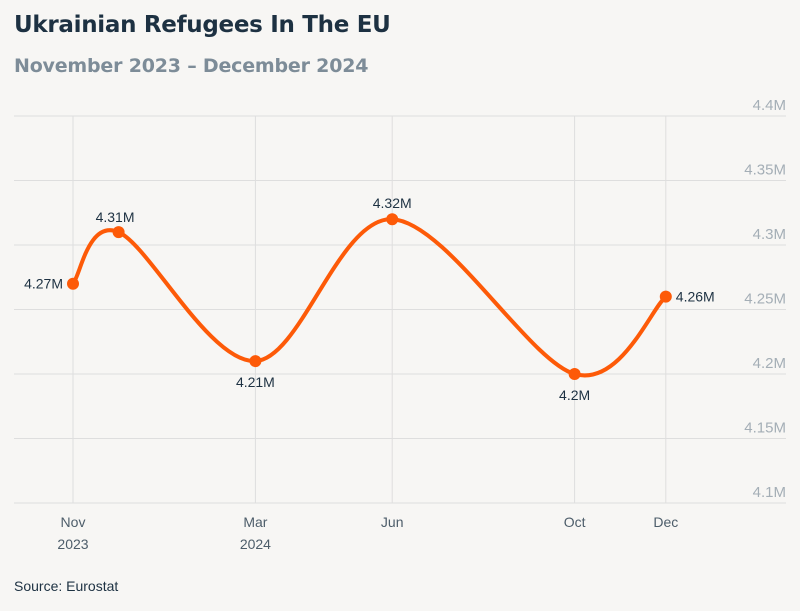 This screenshot has width=800, height=611. I want to click on y-tick-label: 4.15M, so click(765, 428).